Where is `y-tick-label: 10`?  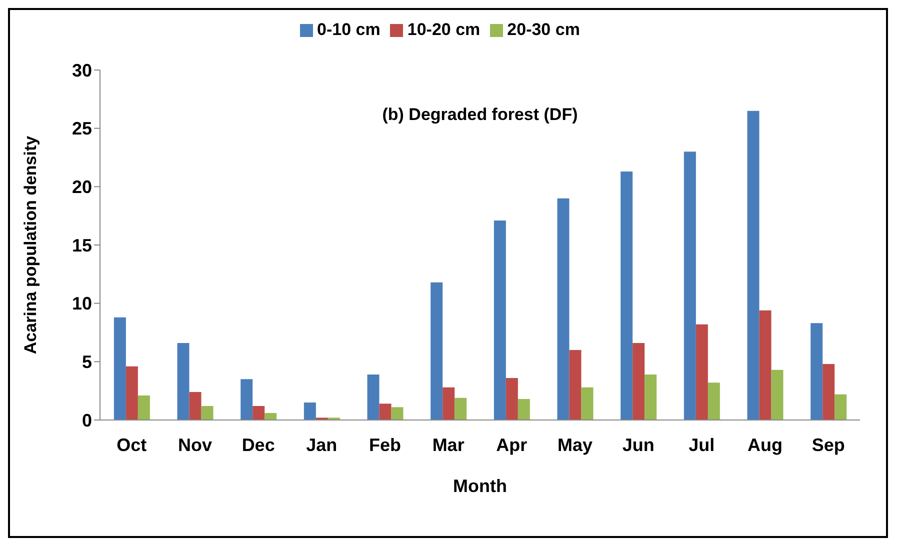 y-tick-label: 10 is located at coordinates (82, 304).